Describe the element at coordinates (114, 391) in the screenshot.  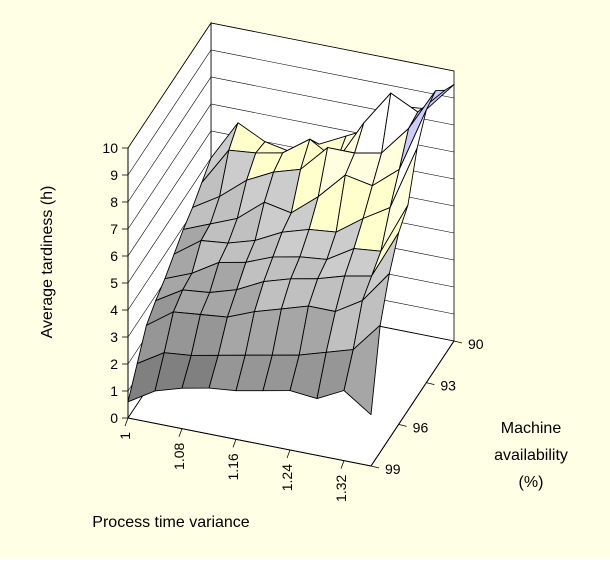
I see `z-tick-label: 1` at that location.